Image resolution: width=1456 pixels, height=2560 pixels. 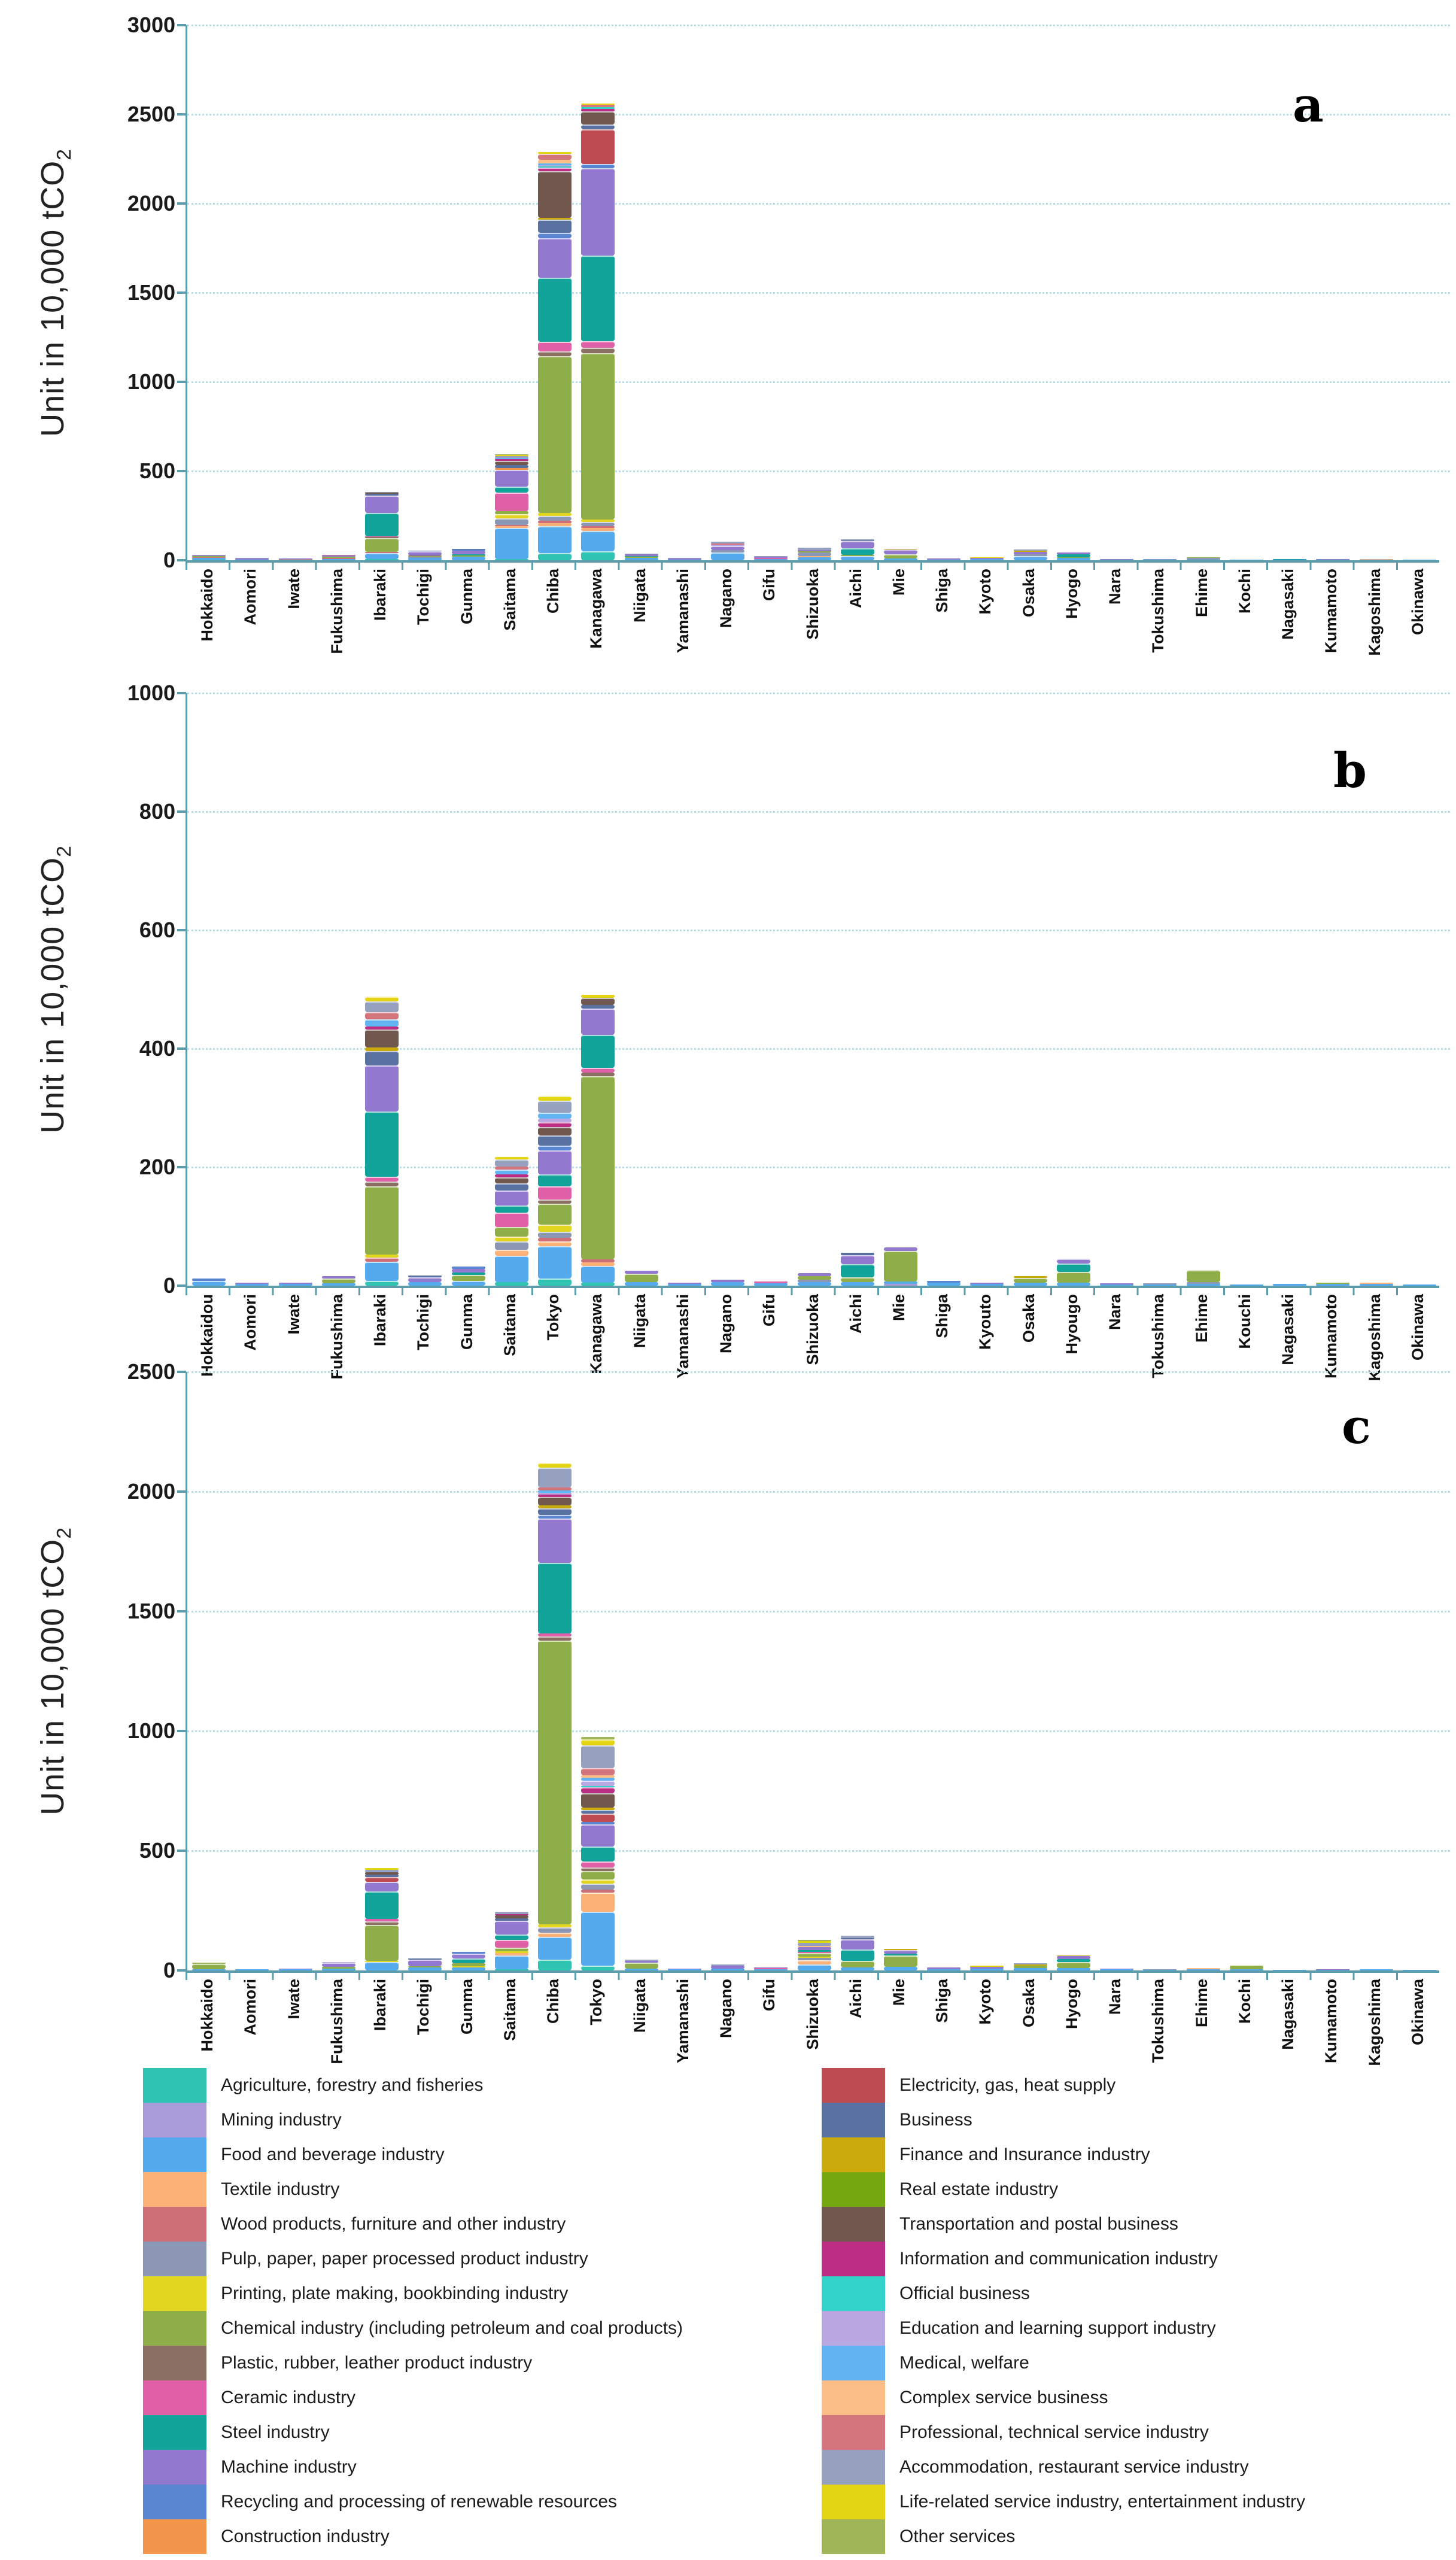 I want to click on bar-shiga, so click(x=944, y=1968).